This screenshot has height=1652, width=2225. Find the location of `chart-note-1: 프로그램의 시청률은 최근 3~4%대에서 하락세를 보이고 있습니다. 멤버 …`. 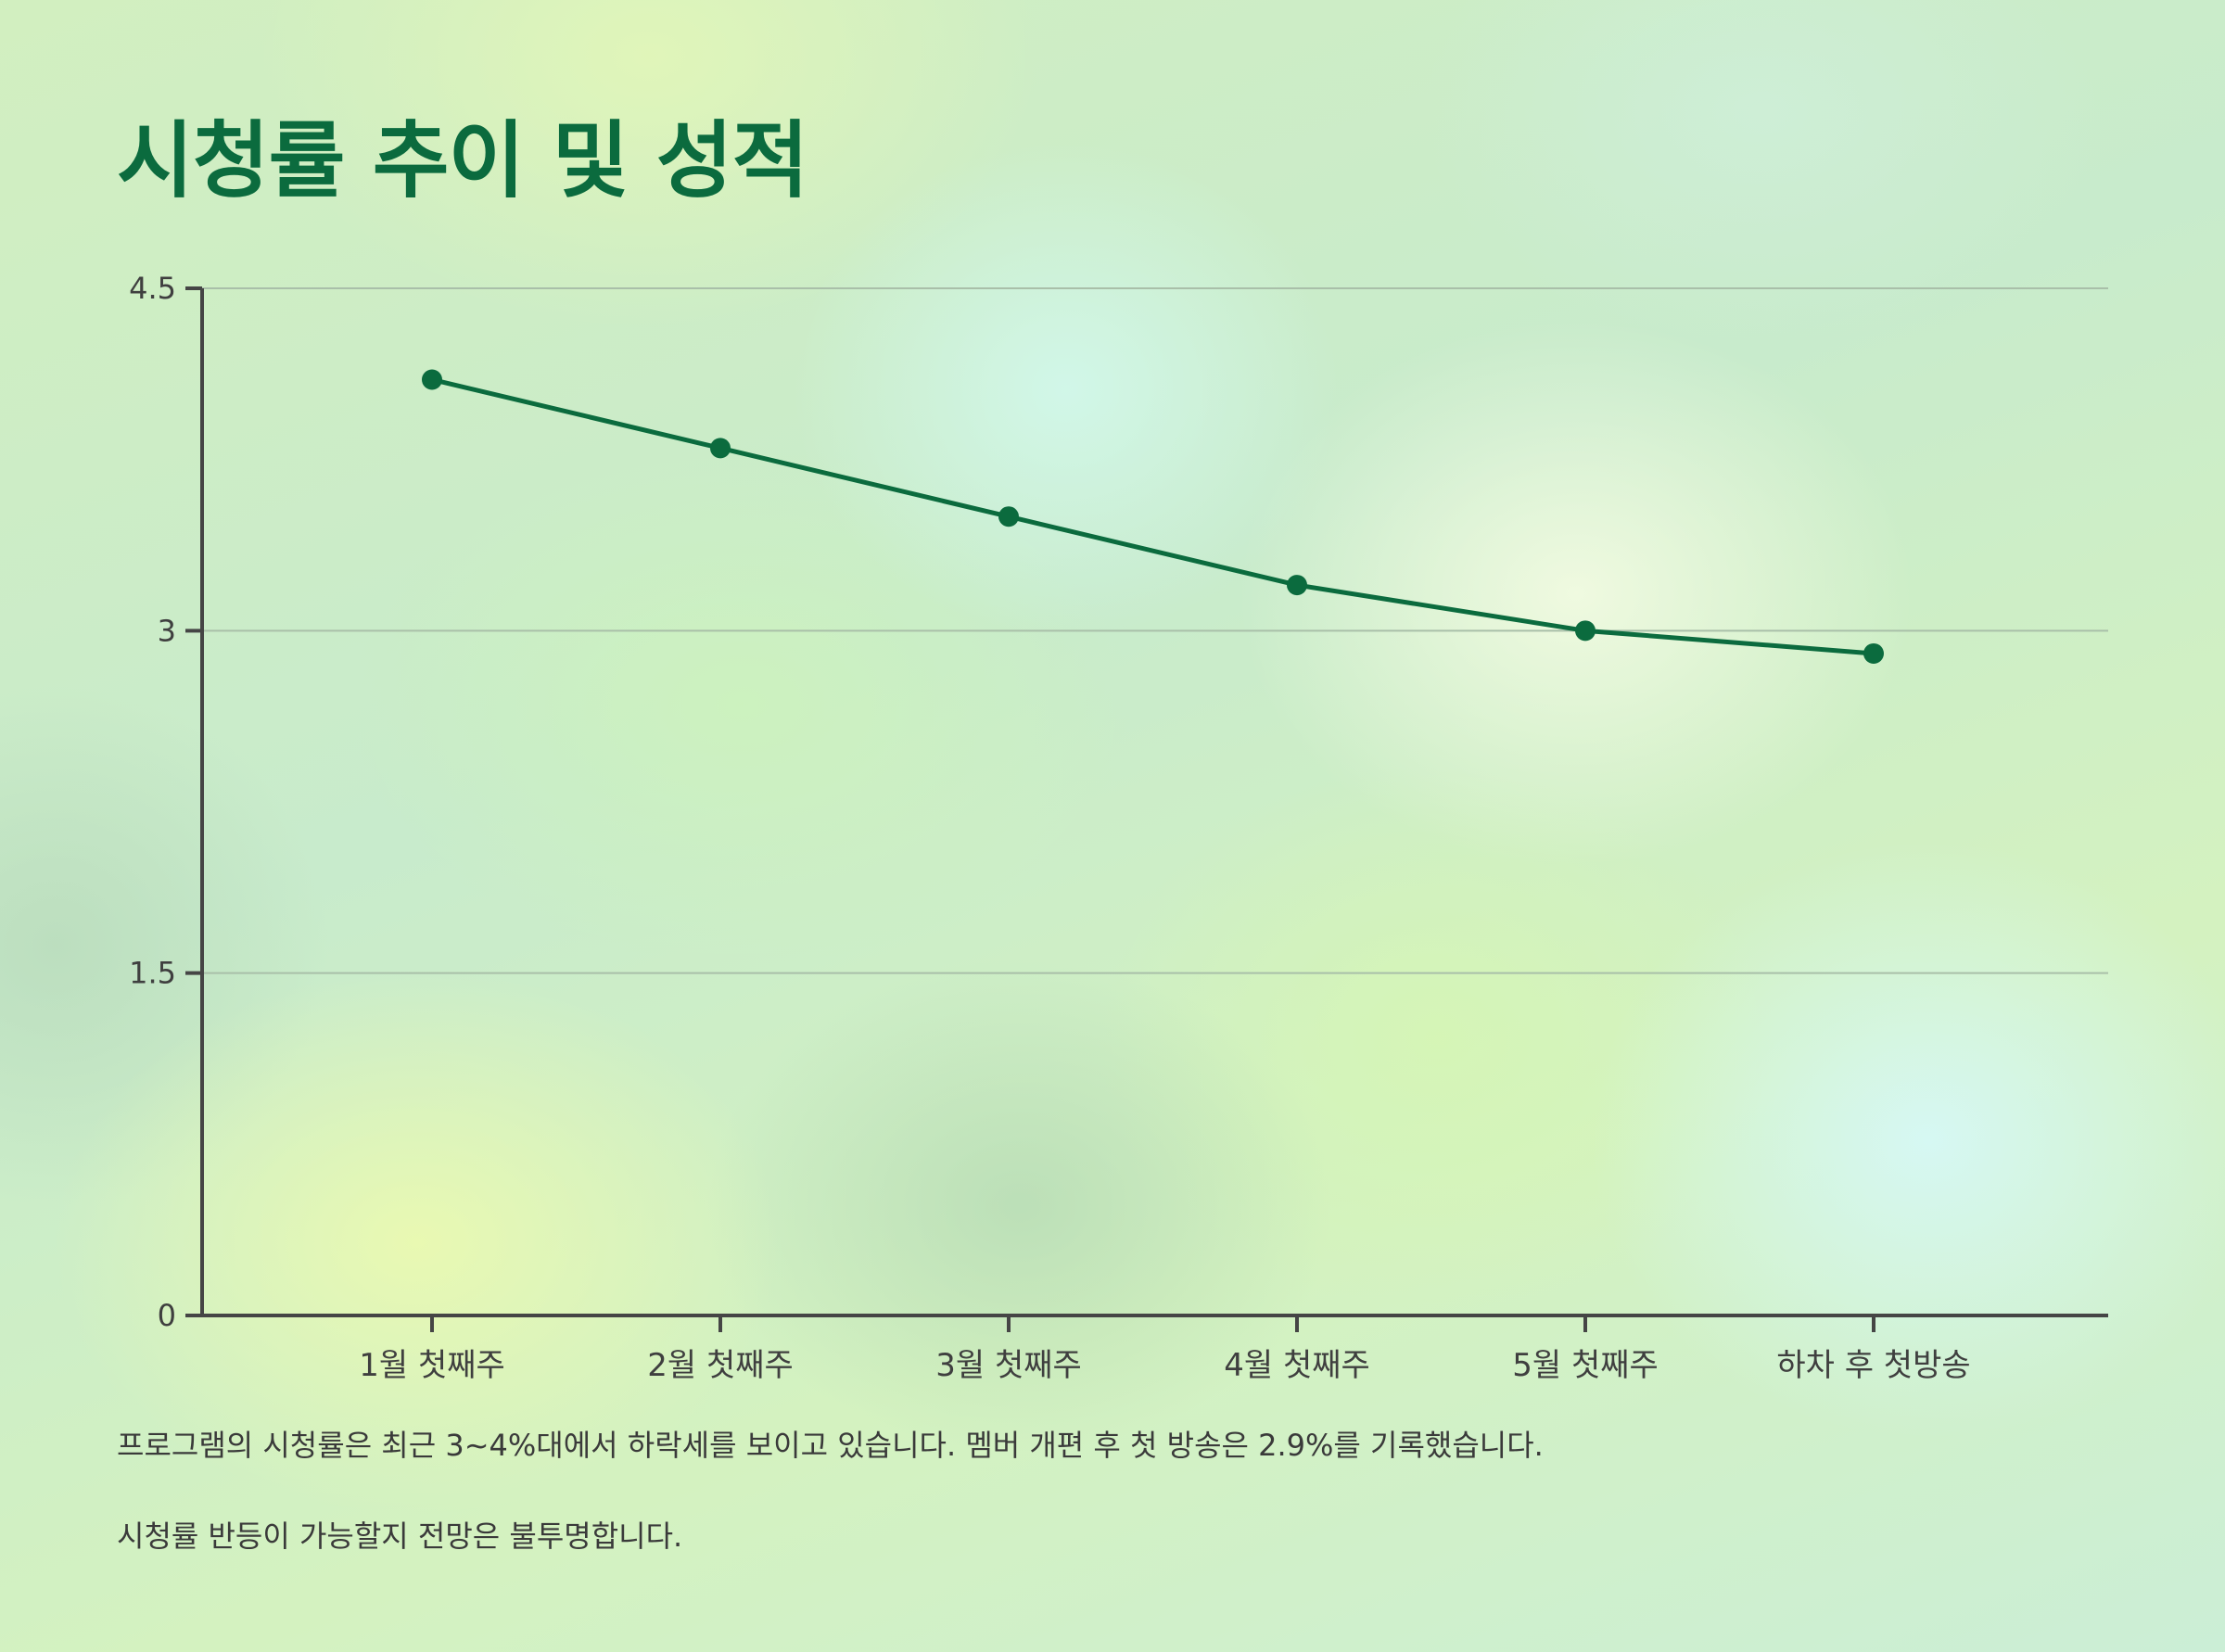

chart-note-1: 프로그램의 시청률은 최근 3~4%대에서 하락세를 보이고 있습니다. 멤버 … is located at coordinates (830, 1445).